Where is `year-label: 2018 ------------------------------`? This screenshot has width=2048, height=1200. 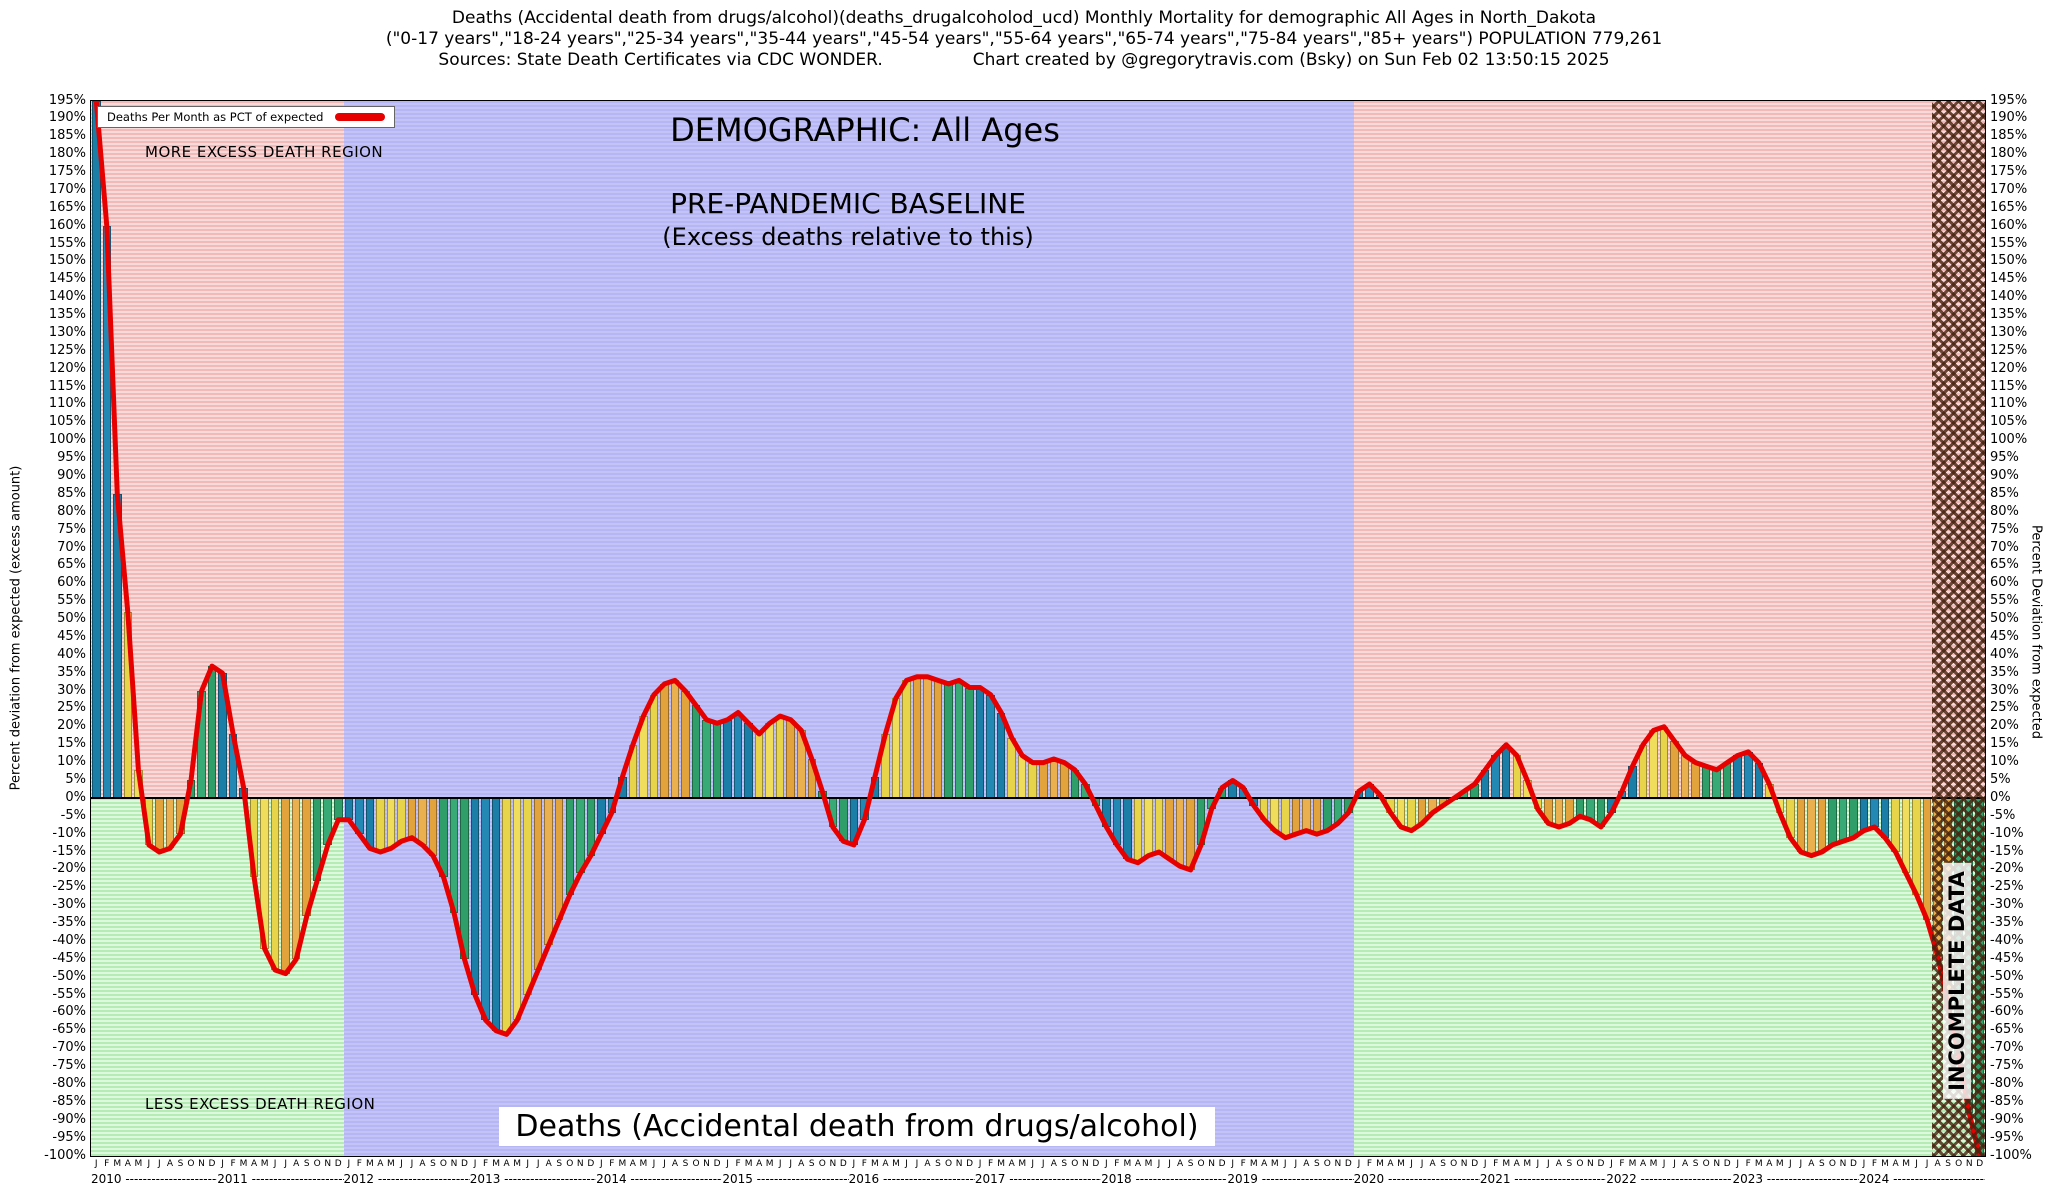
year-label: 2018 ------------------------------ is located at coordinates (1164, 1179).